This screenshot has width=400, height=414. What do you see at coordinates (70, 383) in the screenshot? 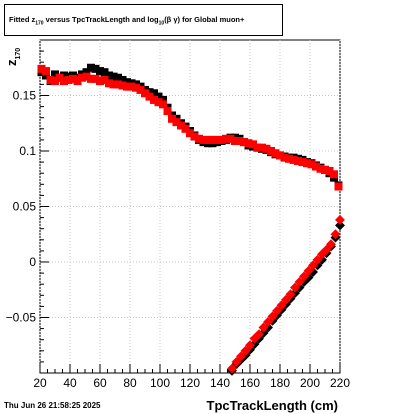
I see `x-tick-label: 40` at bounding box center [70, 383].